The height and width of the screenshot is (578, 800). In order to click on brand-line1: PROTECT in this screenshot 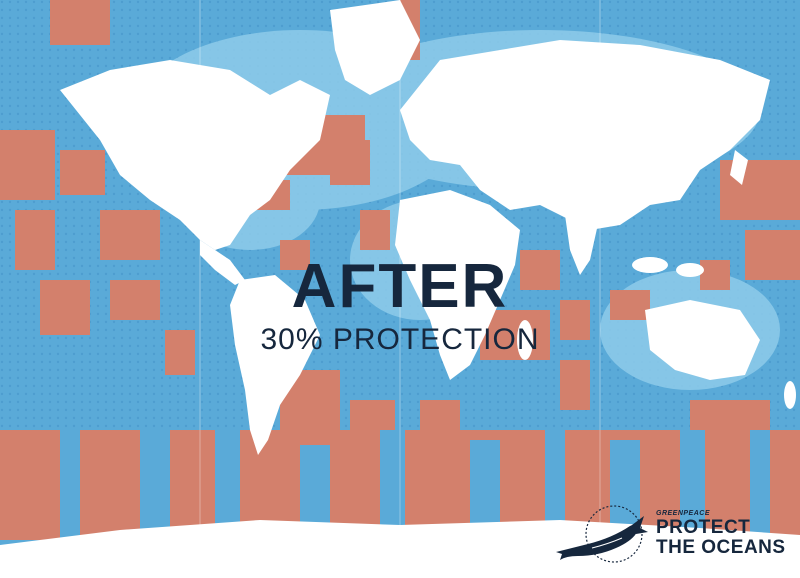, I will do `click(703, 527)`.